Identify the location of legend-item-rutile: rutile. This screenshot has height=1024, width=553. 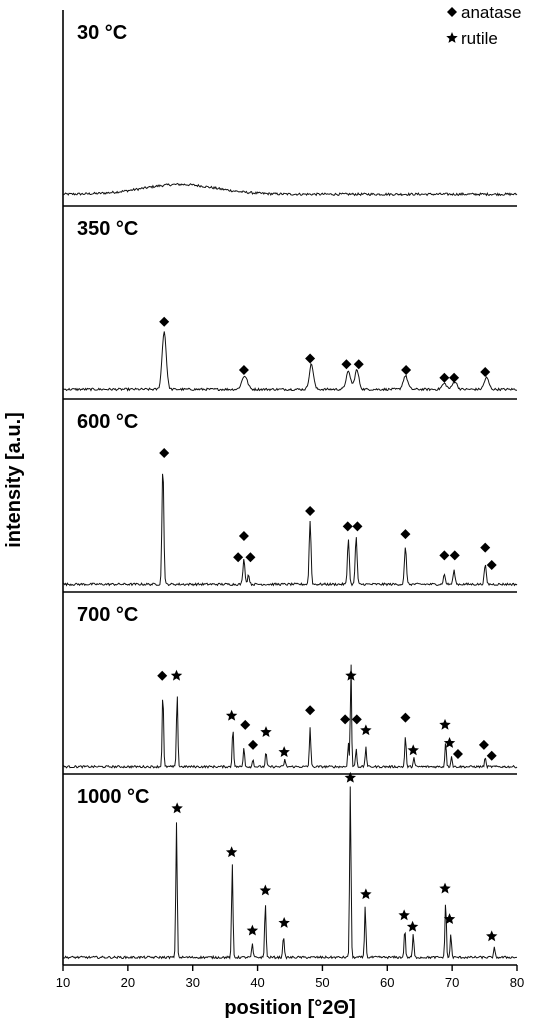
(472, 38).